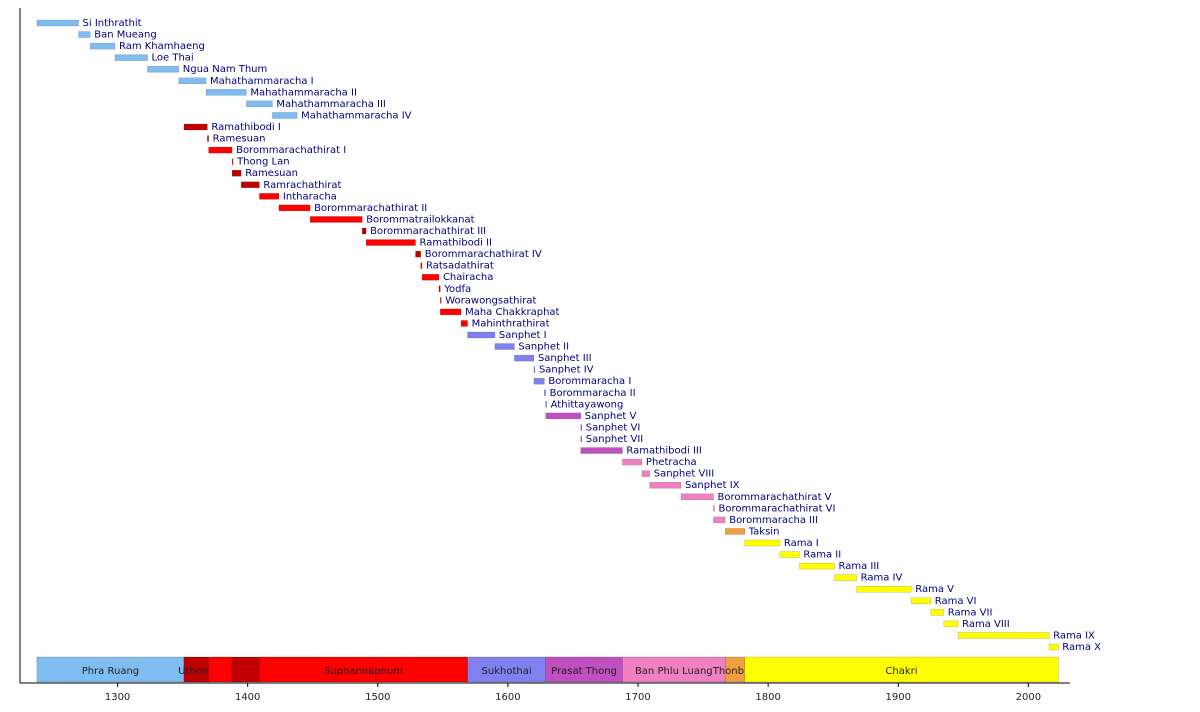 This screenshot has height=712, width=1200. I want to click on x-tick-label: 1900, so click(898, 697).